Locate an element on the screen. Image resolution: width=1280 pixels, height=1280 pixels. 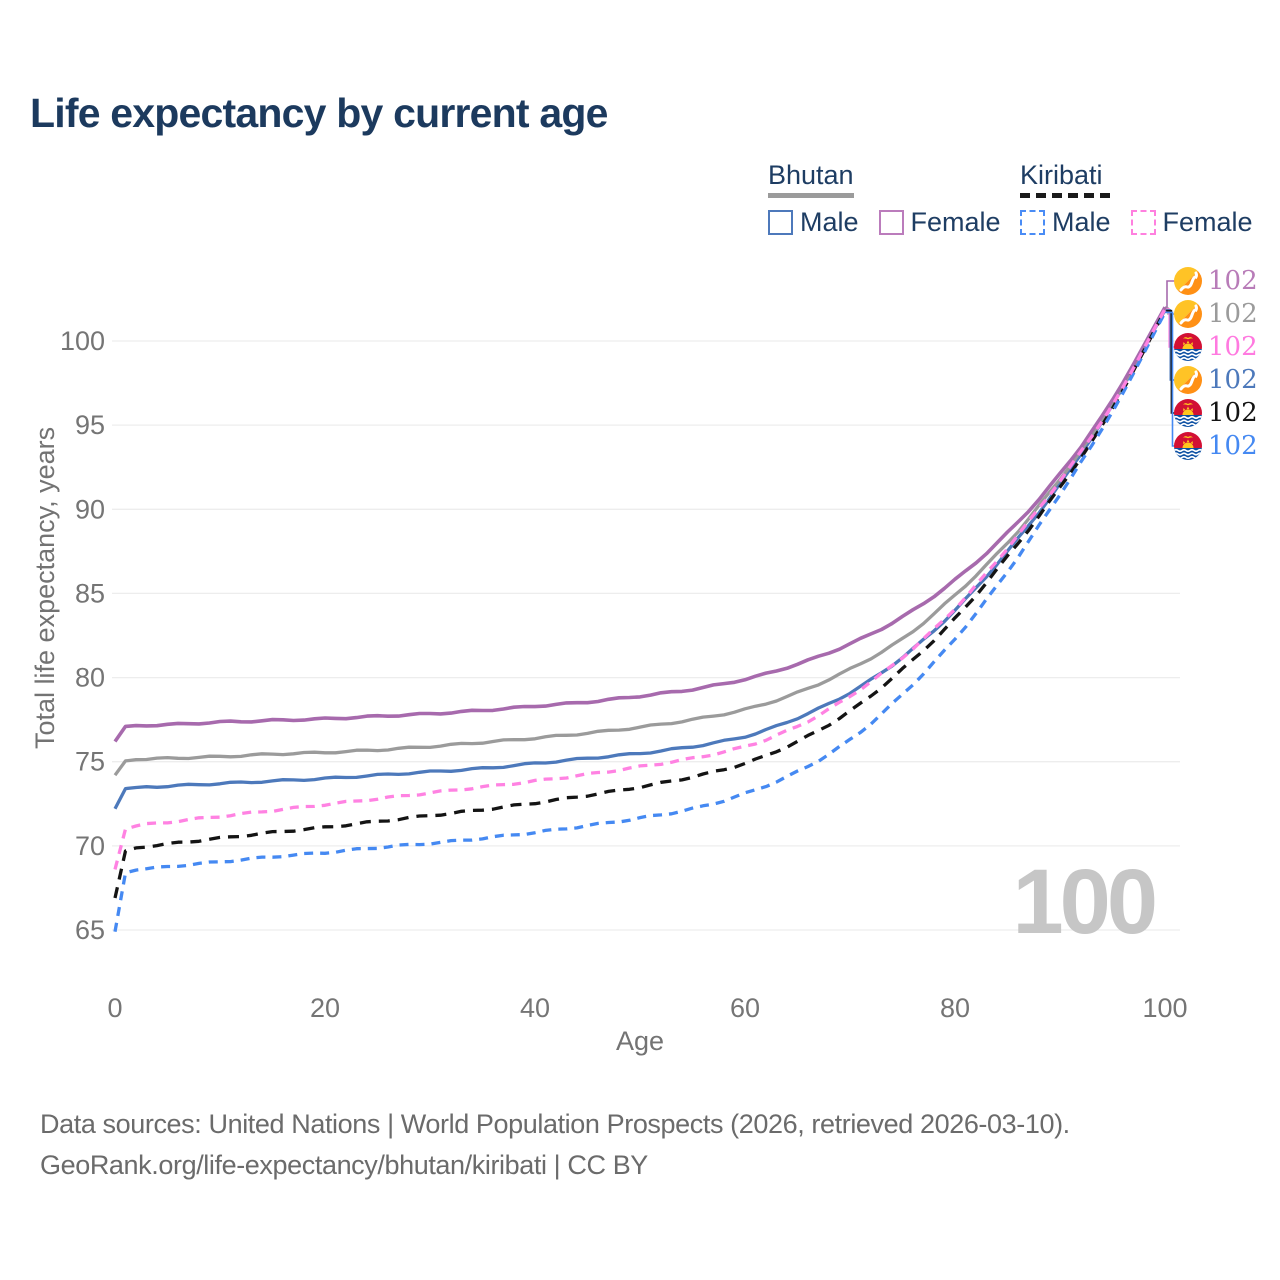
legend-item-kiribati-female: Female is located at coordinates (1191, 222).